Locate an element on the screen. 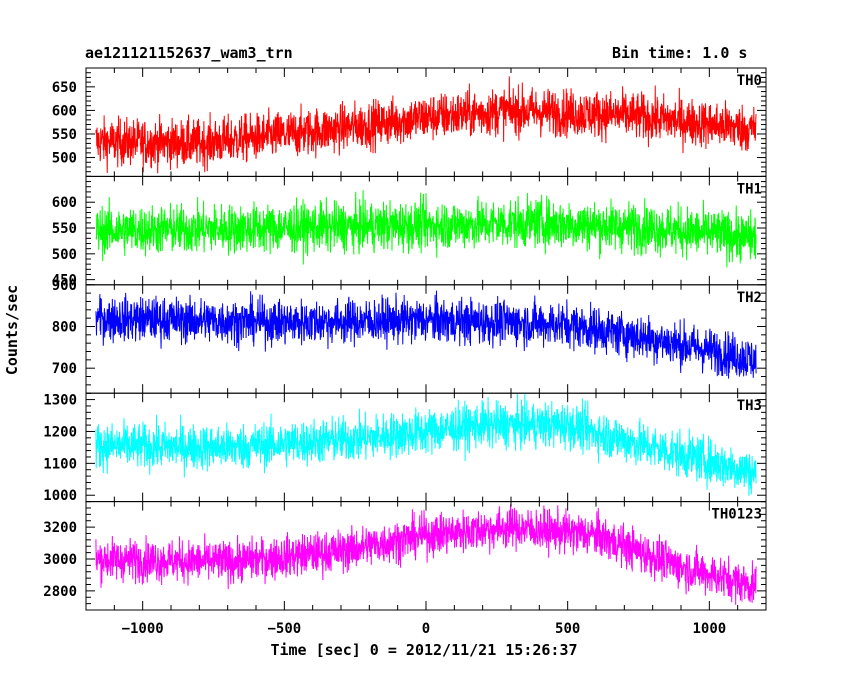 The image size is (850, 680). panel-label-th0: TH0 is located at coordinates (749, 81).